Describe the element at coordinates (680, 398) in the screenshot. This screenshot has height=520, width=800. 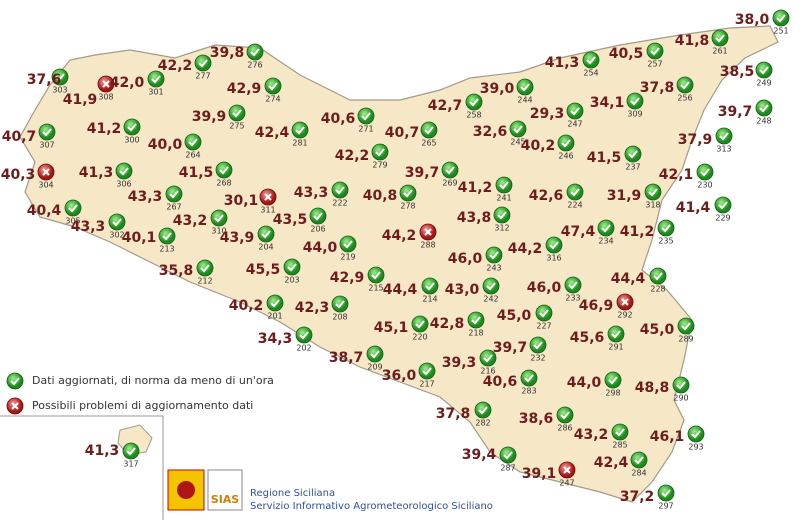
I see `station-id: 290` at that location.